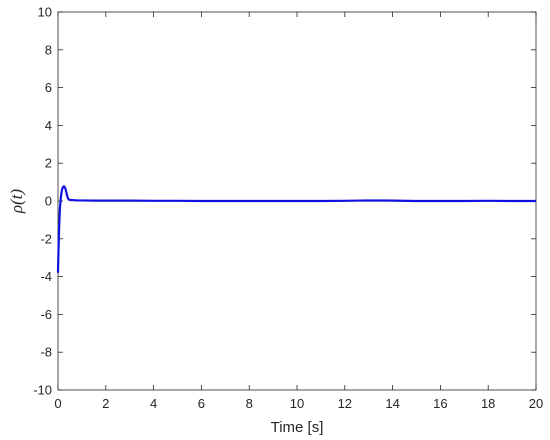 Image resolution: width=550 pixels, height=440 pixels. What do you see at coordinates (46, 238) in the screenshot?
I see `y-tick-label: -2` at bounding box center [46, 238].